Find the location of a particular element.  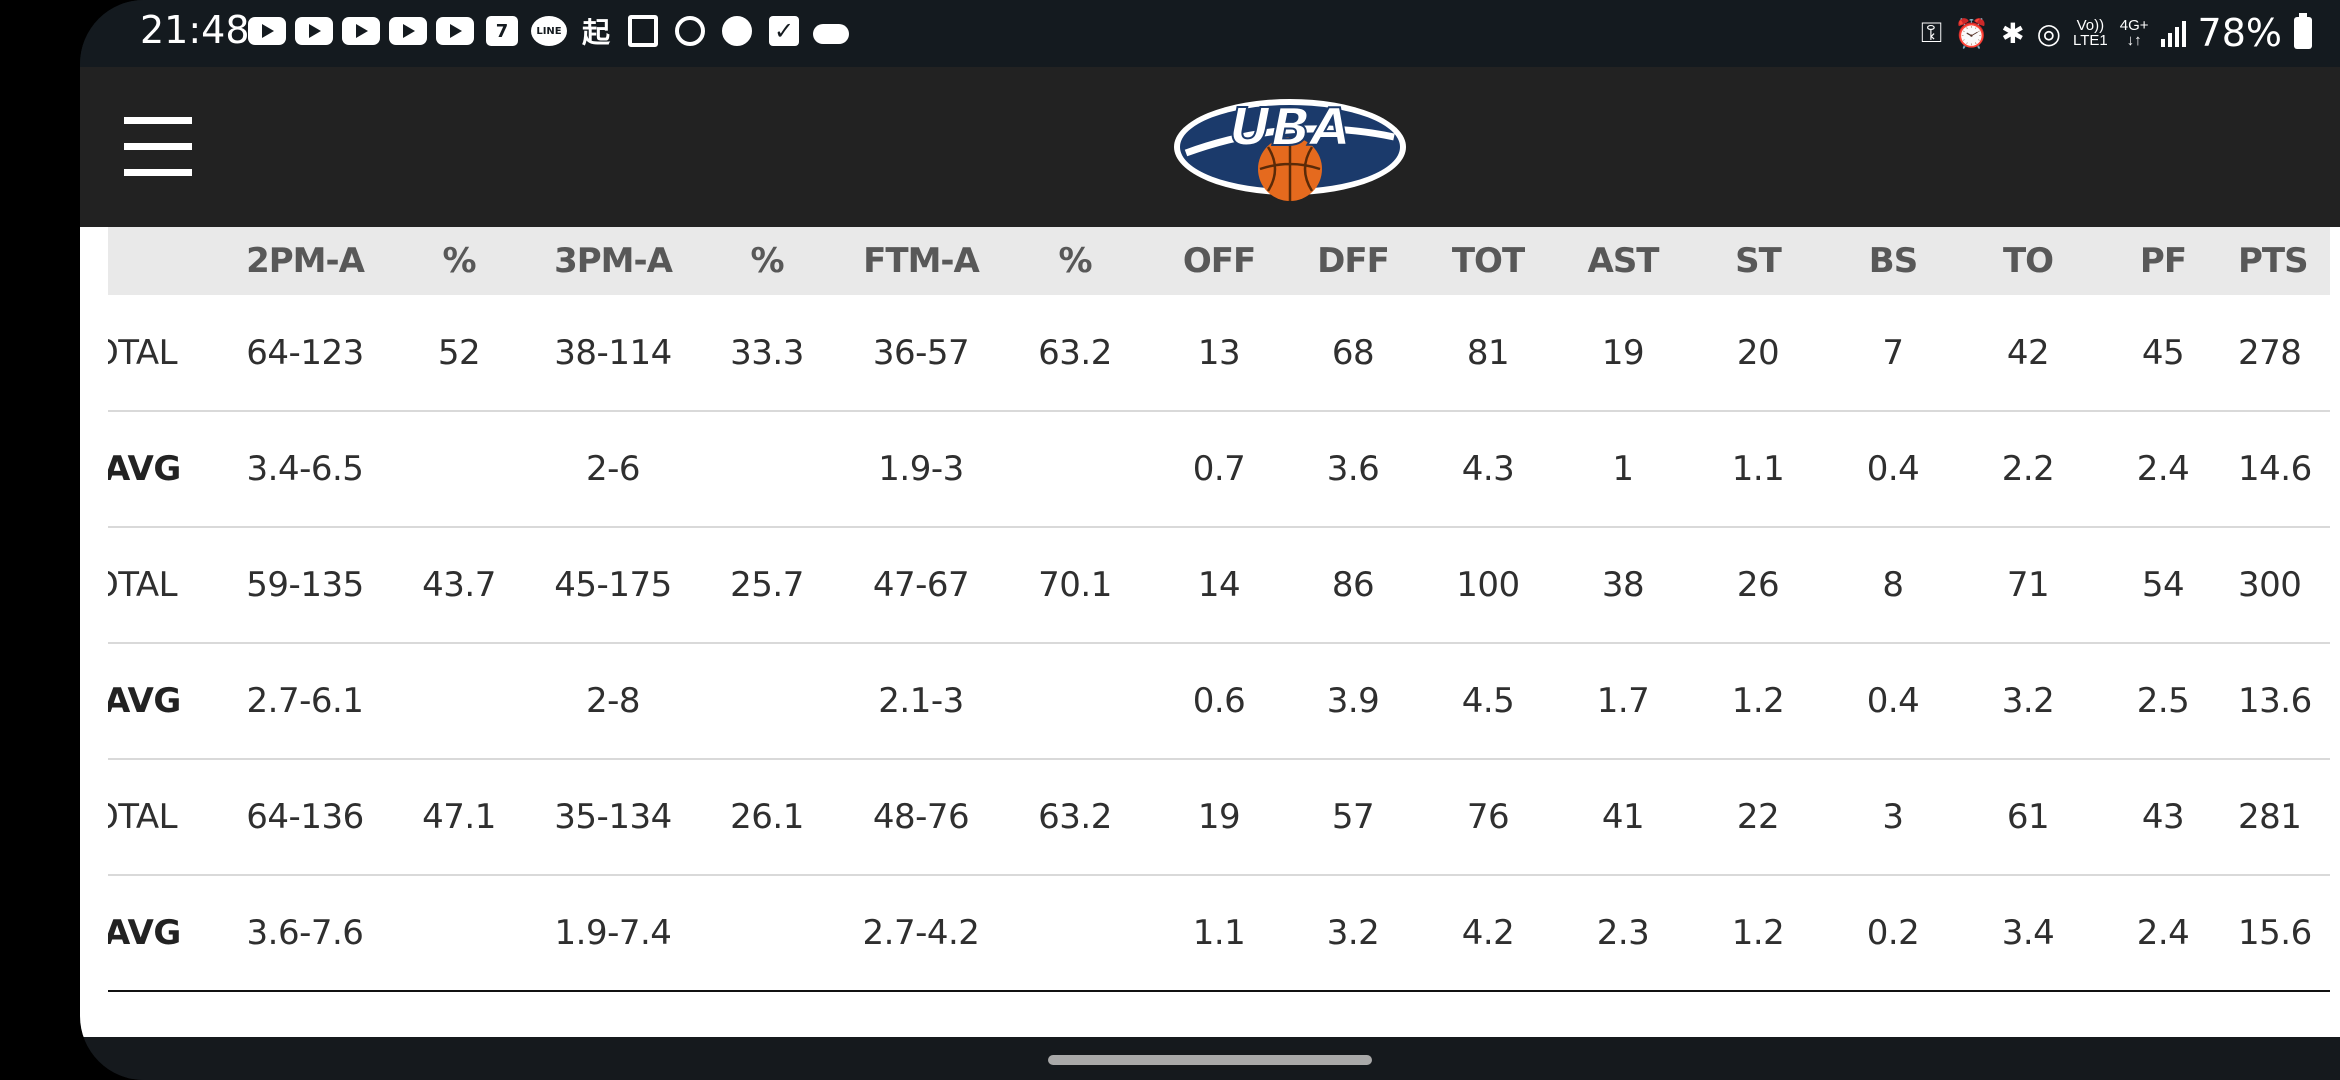

table-cell: 35-134 is located at coordinates (613, 817).